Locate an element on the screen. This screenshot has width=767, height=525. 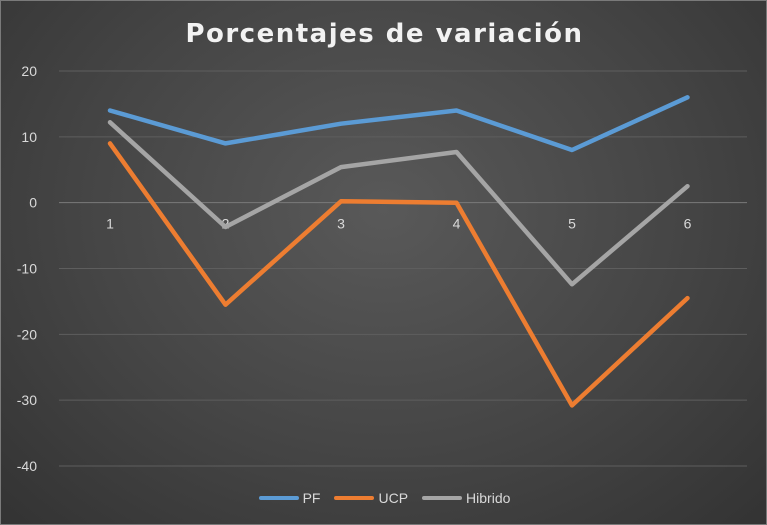
series-pf is located at coordinates (398, 124).